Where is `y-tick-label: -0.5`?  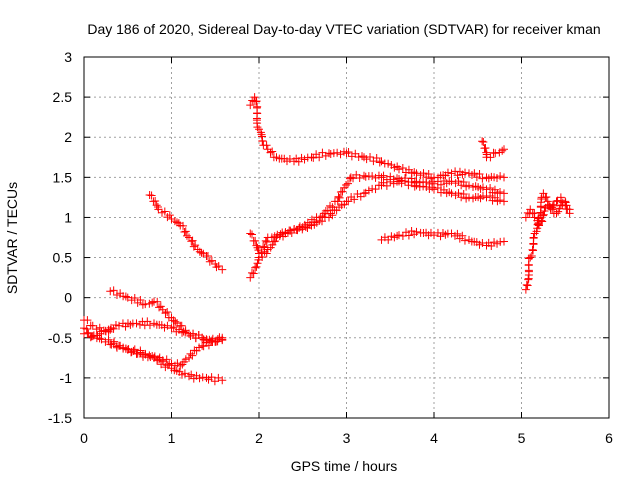
y-tick-label: -0.5 is located at coordinates (60, 338).